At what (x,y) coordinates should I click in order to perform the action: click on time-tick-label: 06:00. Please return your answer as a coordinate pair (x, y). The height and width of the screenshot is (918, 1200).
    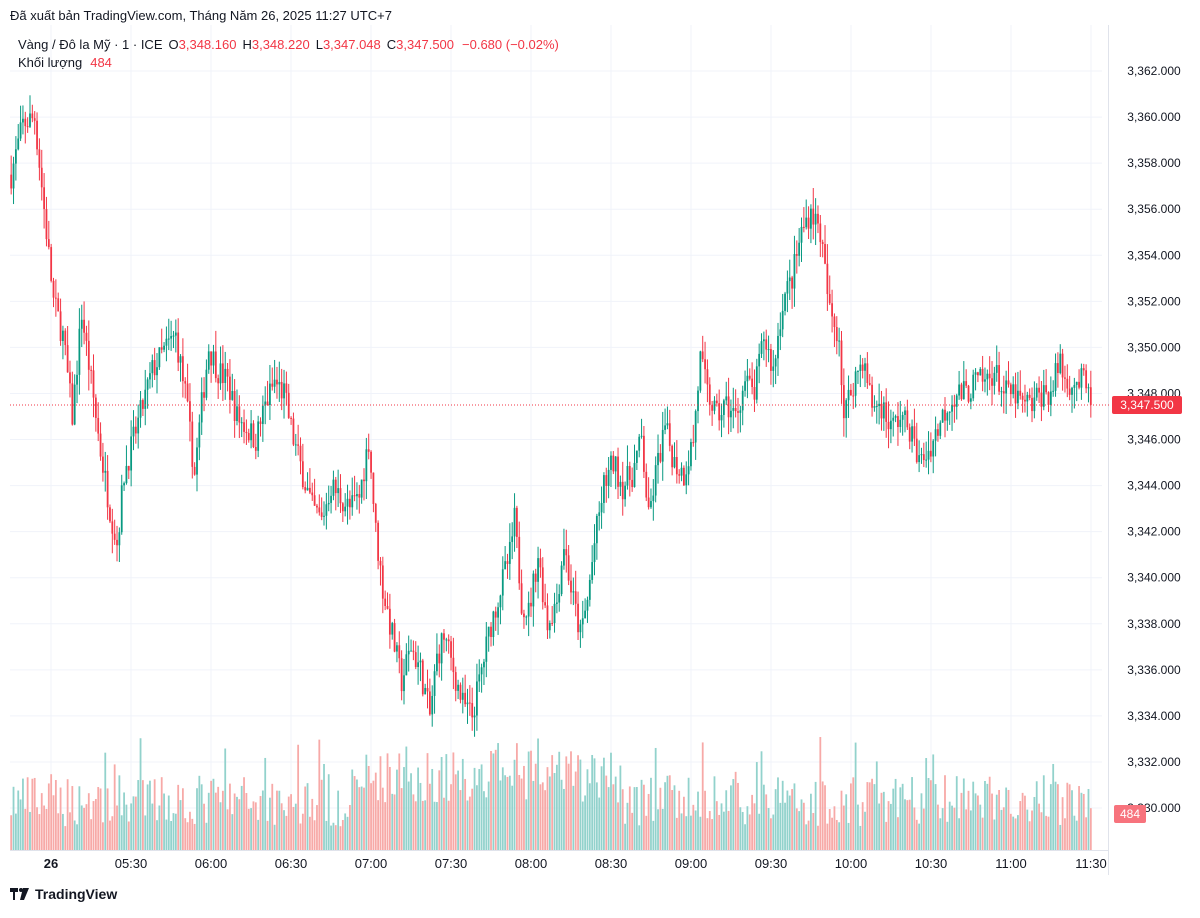
    Looking at the image, I should click on (211, 863).